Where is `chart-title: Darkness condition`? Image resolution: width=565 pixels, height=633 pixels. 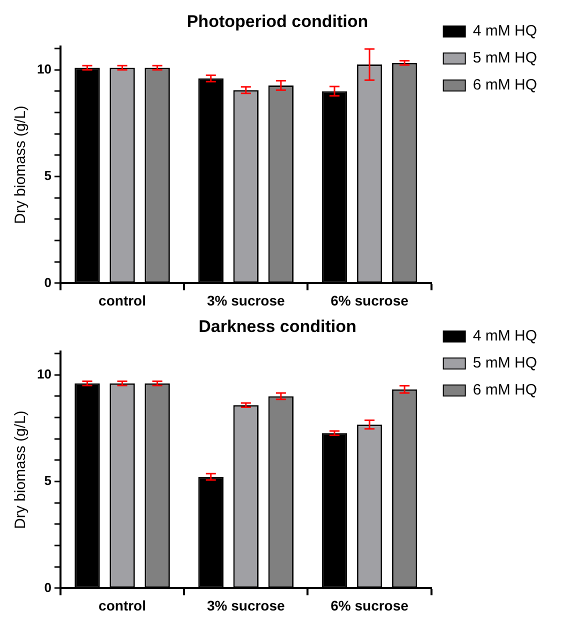
chart-title: Darkness condition is located at coordinates (277, 326).